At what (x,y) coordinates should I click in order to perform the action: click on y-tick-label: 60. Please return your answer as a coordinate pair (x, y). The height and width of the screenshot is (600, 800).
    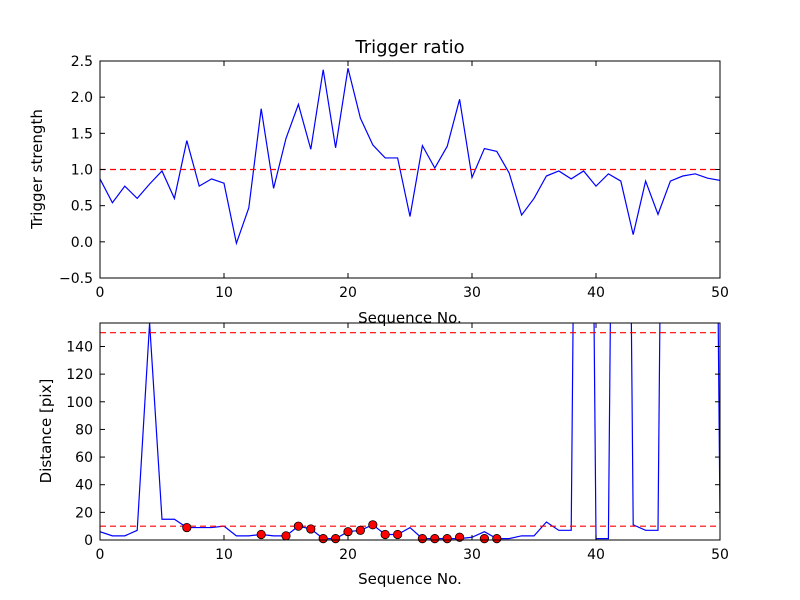
    Looking at the image, I should click on (84, 458).